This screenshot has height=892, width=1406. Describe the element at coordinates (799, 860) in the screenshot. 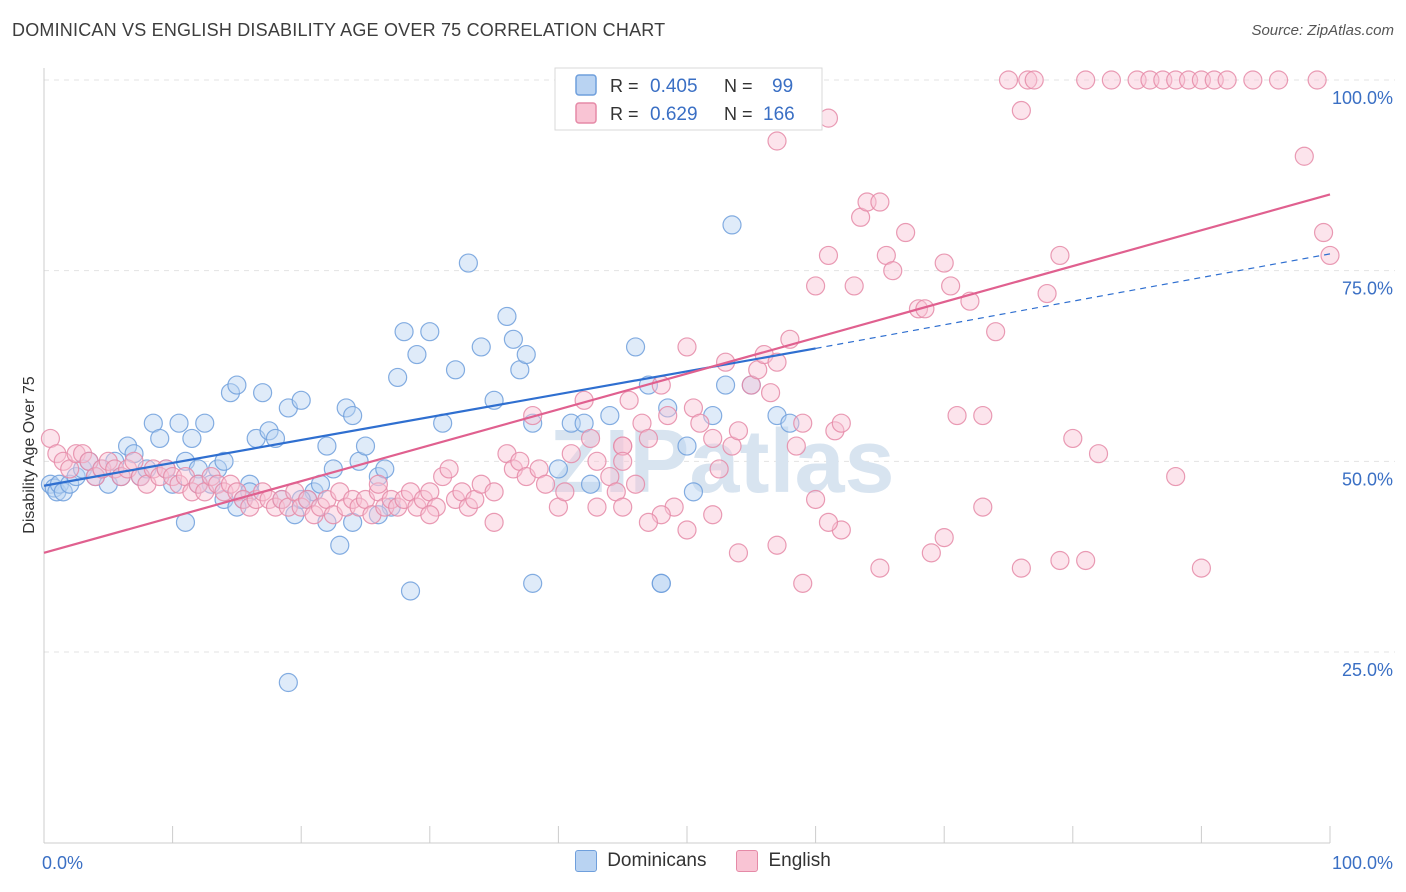

I see `legend-label-english: English` at that location.